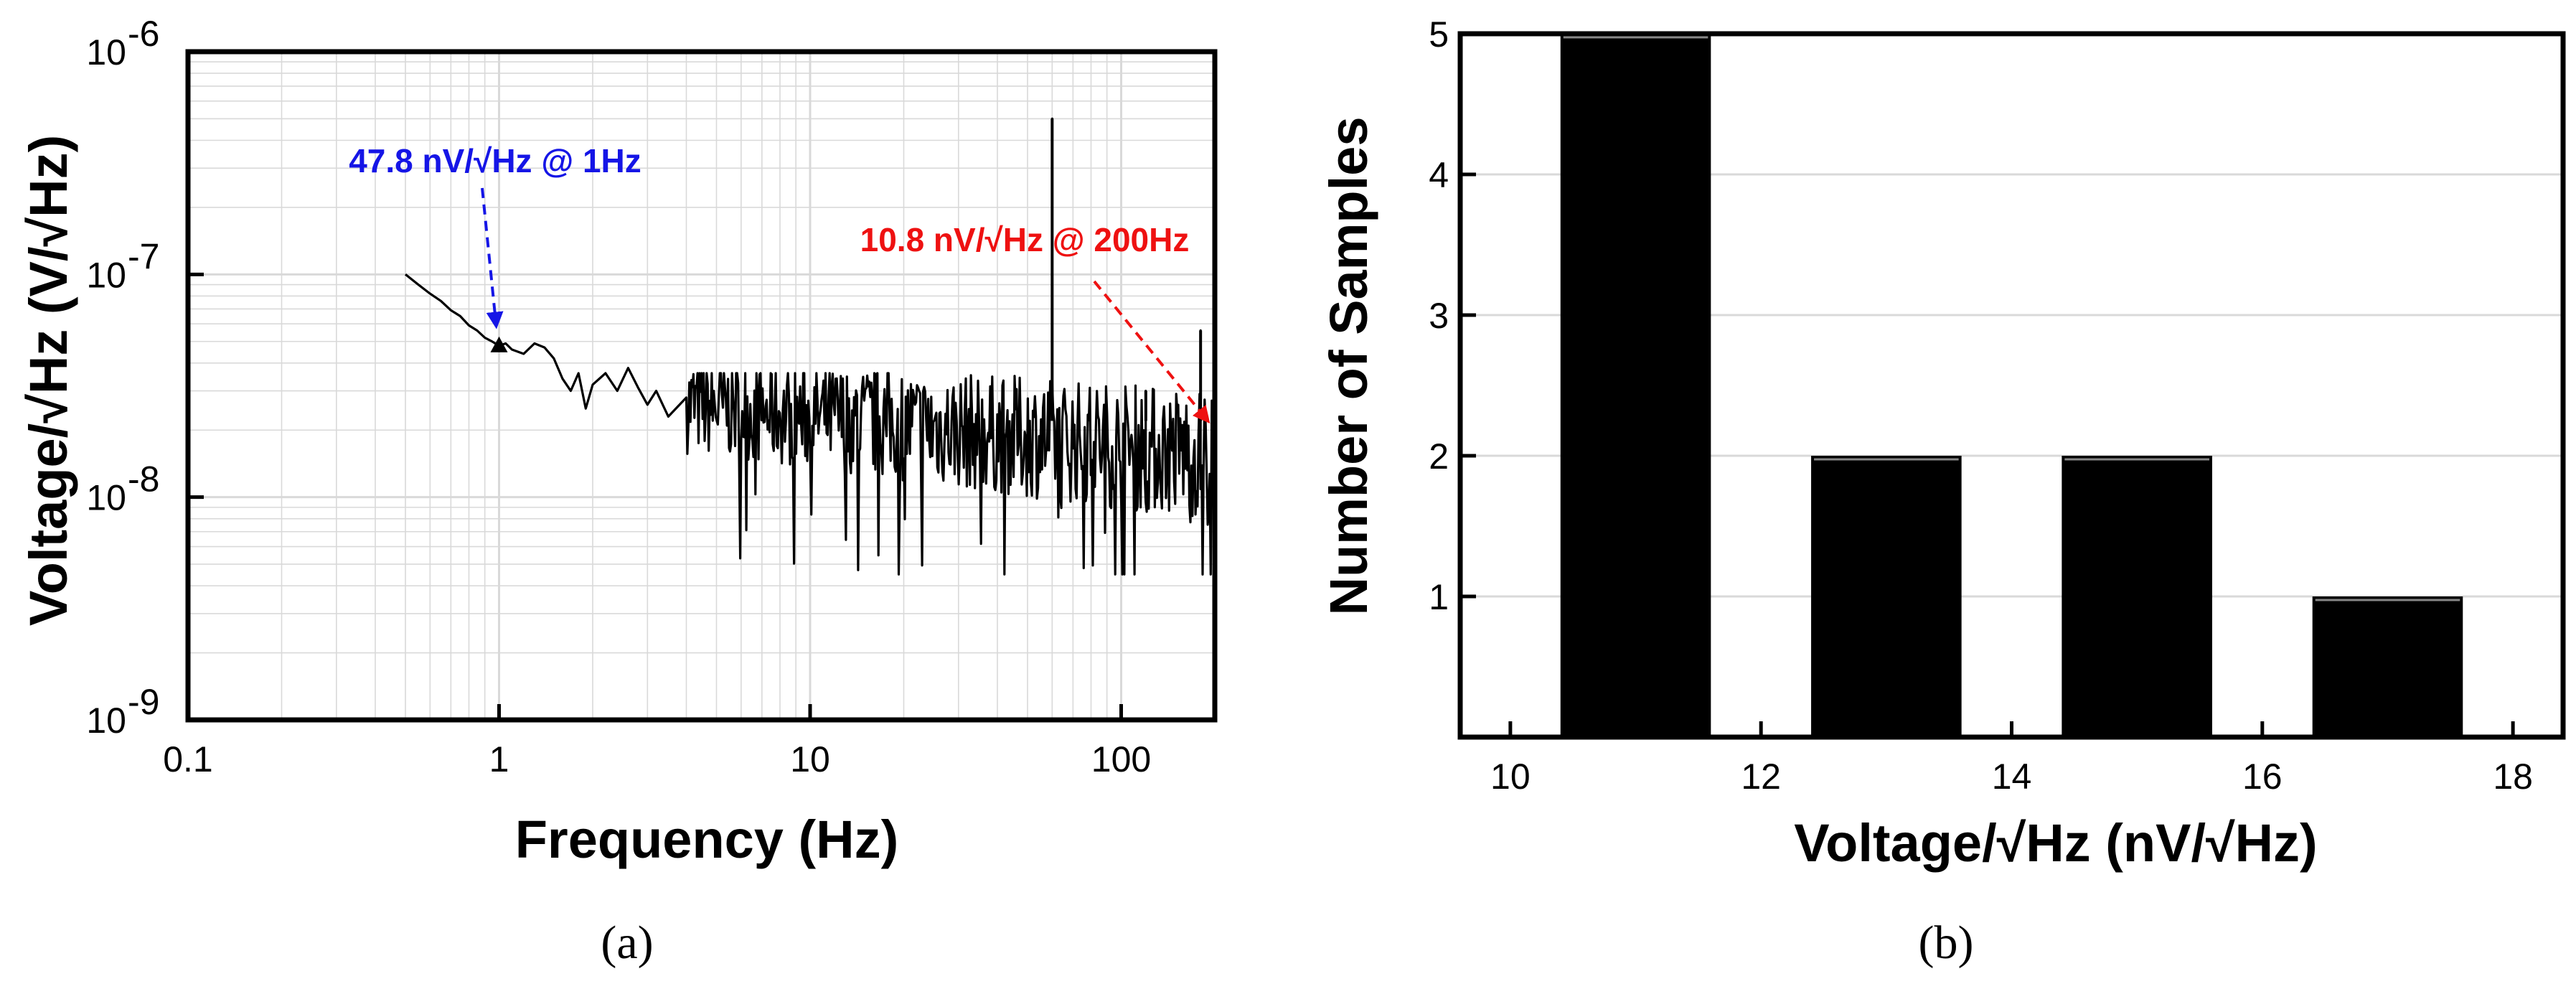 This screenshot has height=984, width=2576. I want to click on panel-label-b: (b), so click(1946, 943).